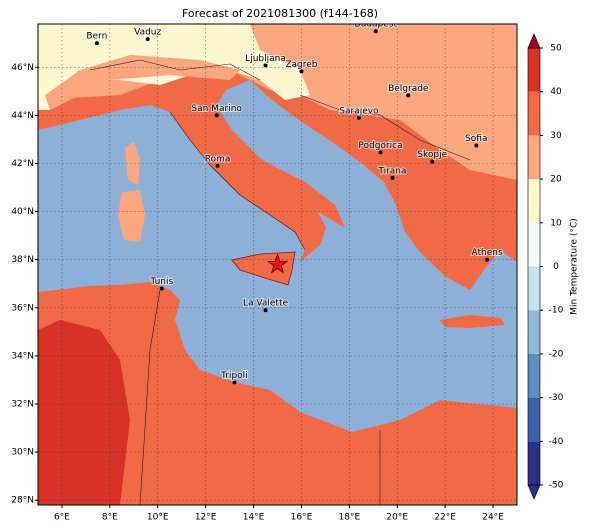 This screenshot has height=529, width=592. What do you see at coordinates (350, 518) in the screenshot?
I see `x-tick-label: 18°E` at bounding box center [350, 518].